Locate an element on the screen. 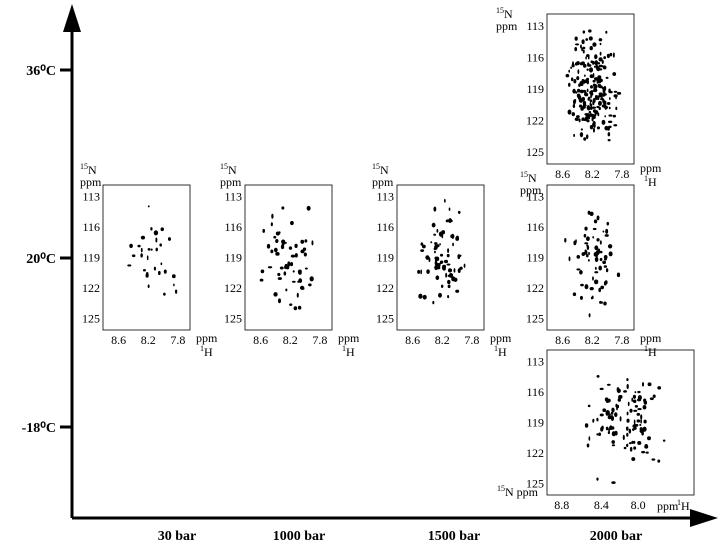 The height and width of the screenshot is (546, 720). pressure-label: 1500 bar is located at coordinates (454, 536).